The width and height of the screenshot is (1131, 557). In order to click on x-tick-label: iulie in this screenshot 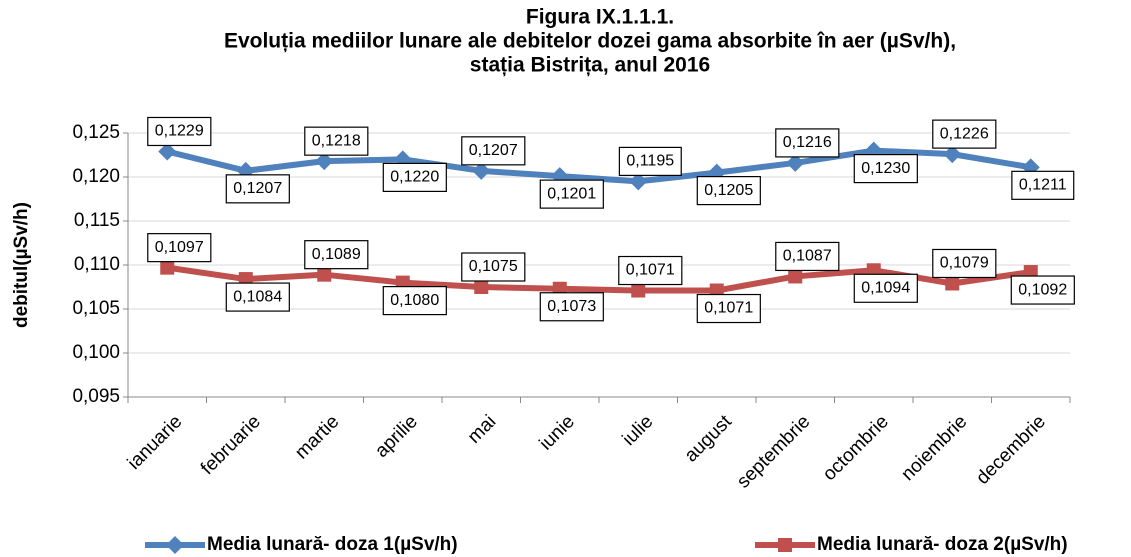, I will do `click(638, 430)`.